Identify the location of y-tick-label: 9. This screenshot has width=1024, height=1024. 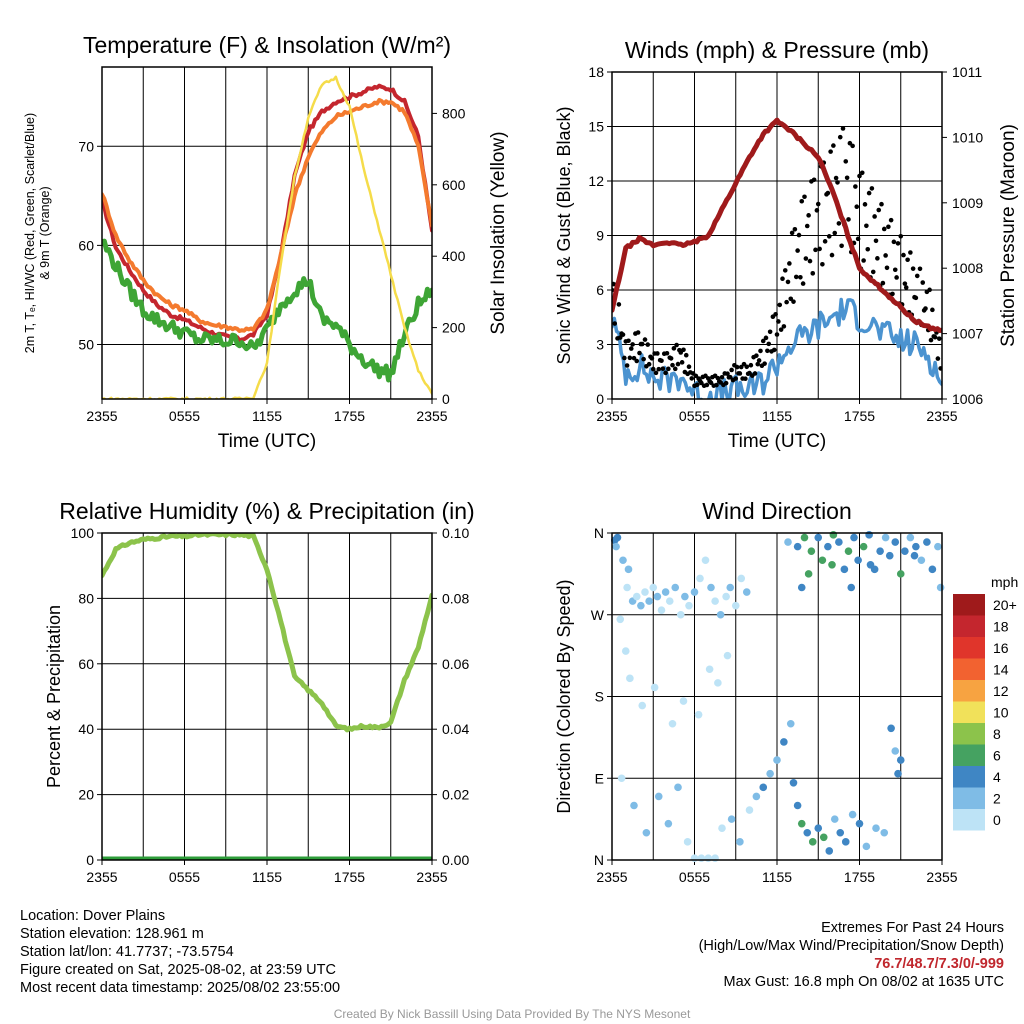
(600, 236).